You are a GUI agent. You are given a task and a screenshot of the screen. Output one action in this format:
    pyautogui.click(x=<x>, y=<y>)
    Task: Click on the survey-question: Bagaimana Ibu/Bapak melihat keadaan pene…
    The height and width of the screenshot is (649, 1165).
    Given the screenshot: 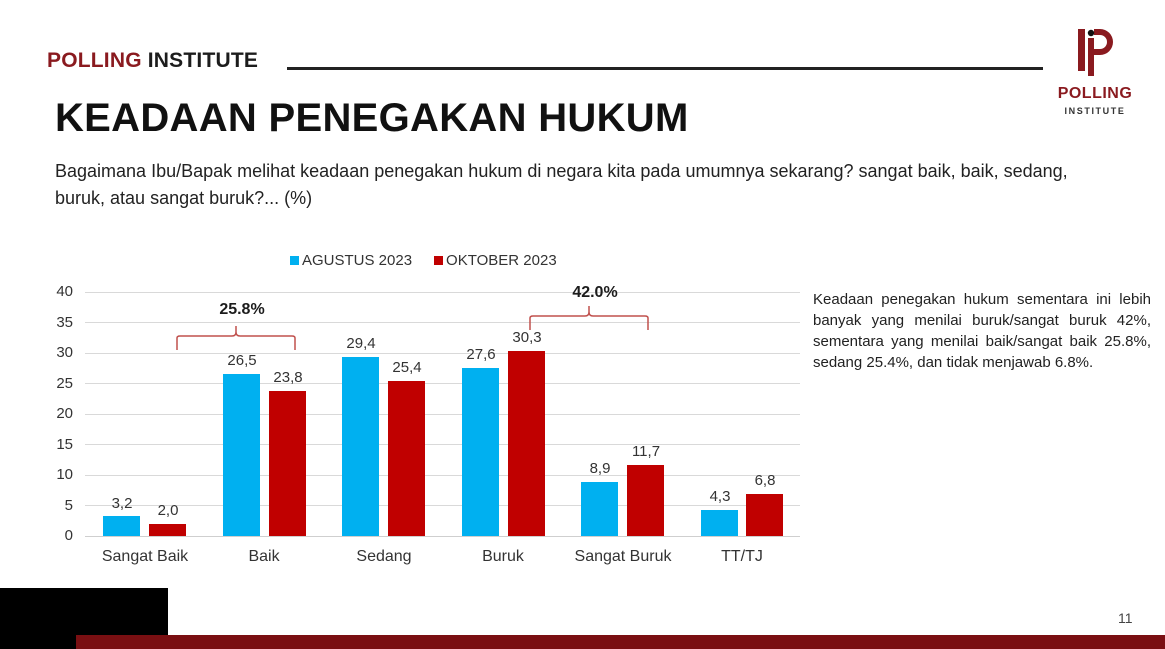 What is the action you would take?
    pyautogui.click(x=561, y=184)
    